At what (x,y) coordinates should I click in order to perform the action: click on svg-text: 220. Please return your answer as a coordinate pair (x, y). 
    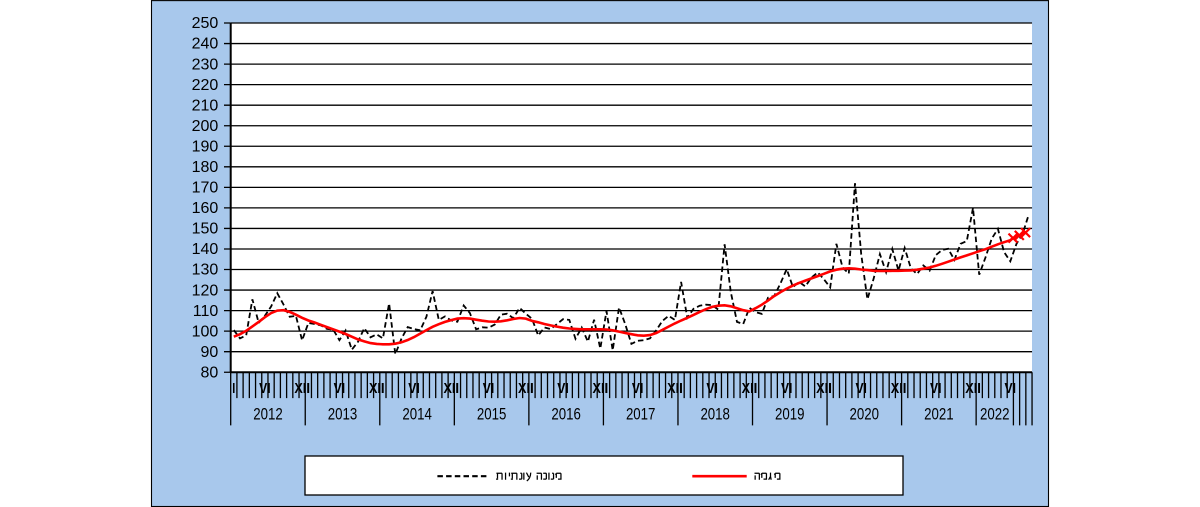
    Looking at the image, I should click on (205, 85).